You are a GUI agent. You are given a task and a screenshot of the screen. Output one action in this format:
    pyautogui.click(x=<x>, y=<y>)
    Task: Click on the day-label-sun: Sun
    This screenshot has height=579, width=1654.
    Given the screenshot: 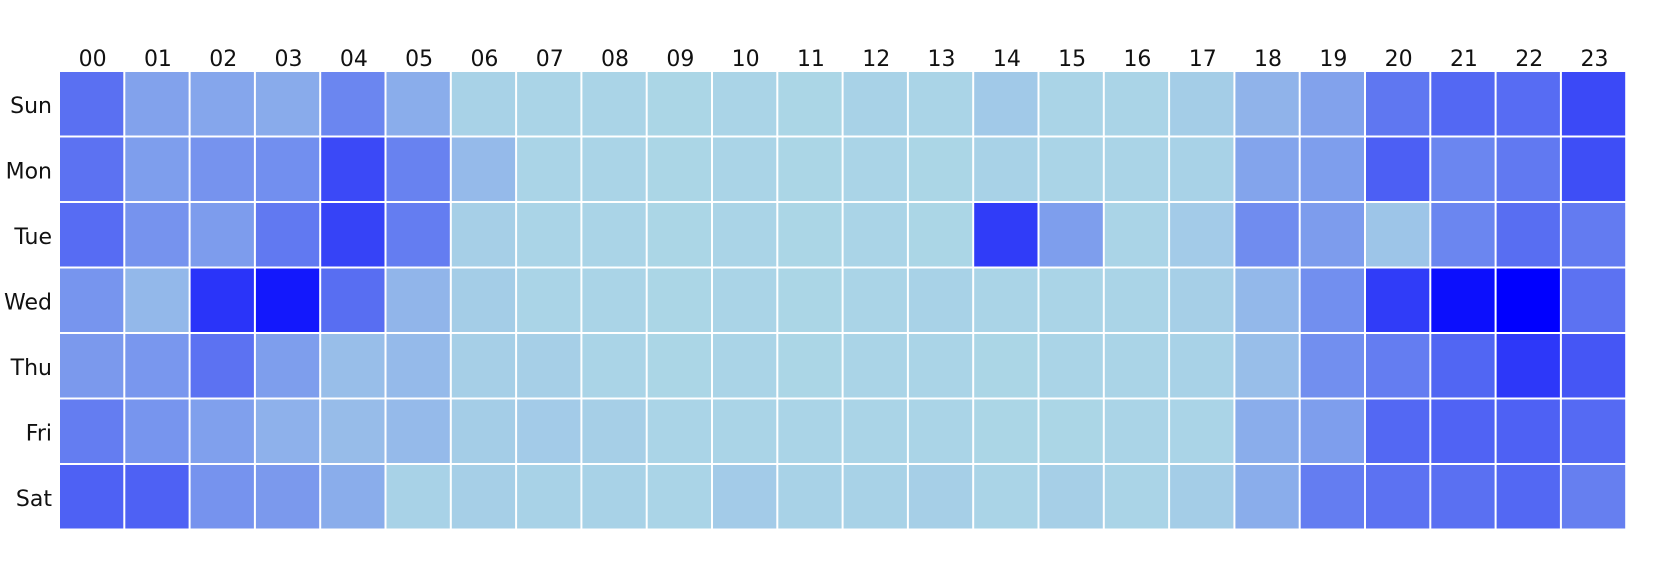 What is the action you would take?
    pyautogui.click(x=31, y=106)
    